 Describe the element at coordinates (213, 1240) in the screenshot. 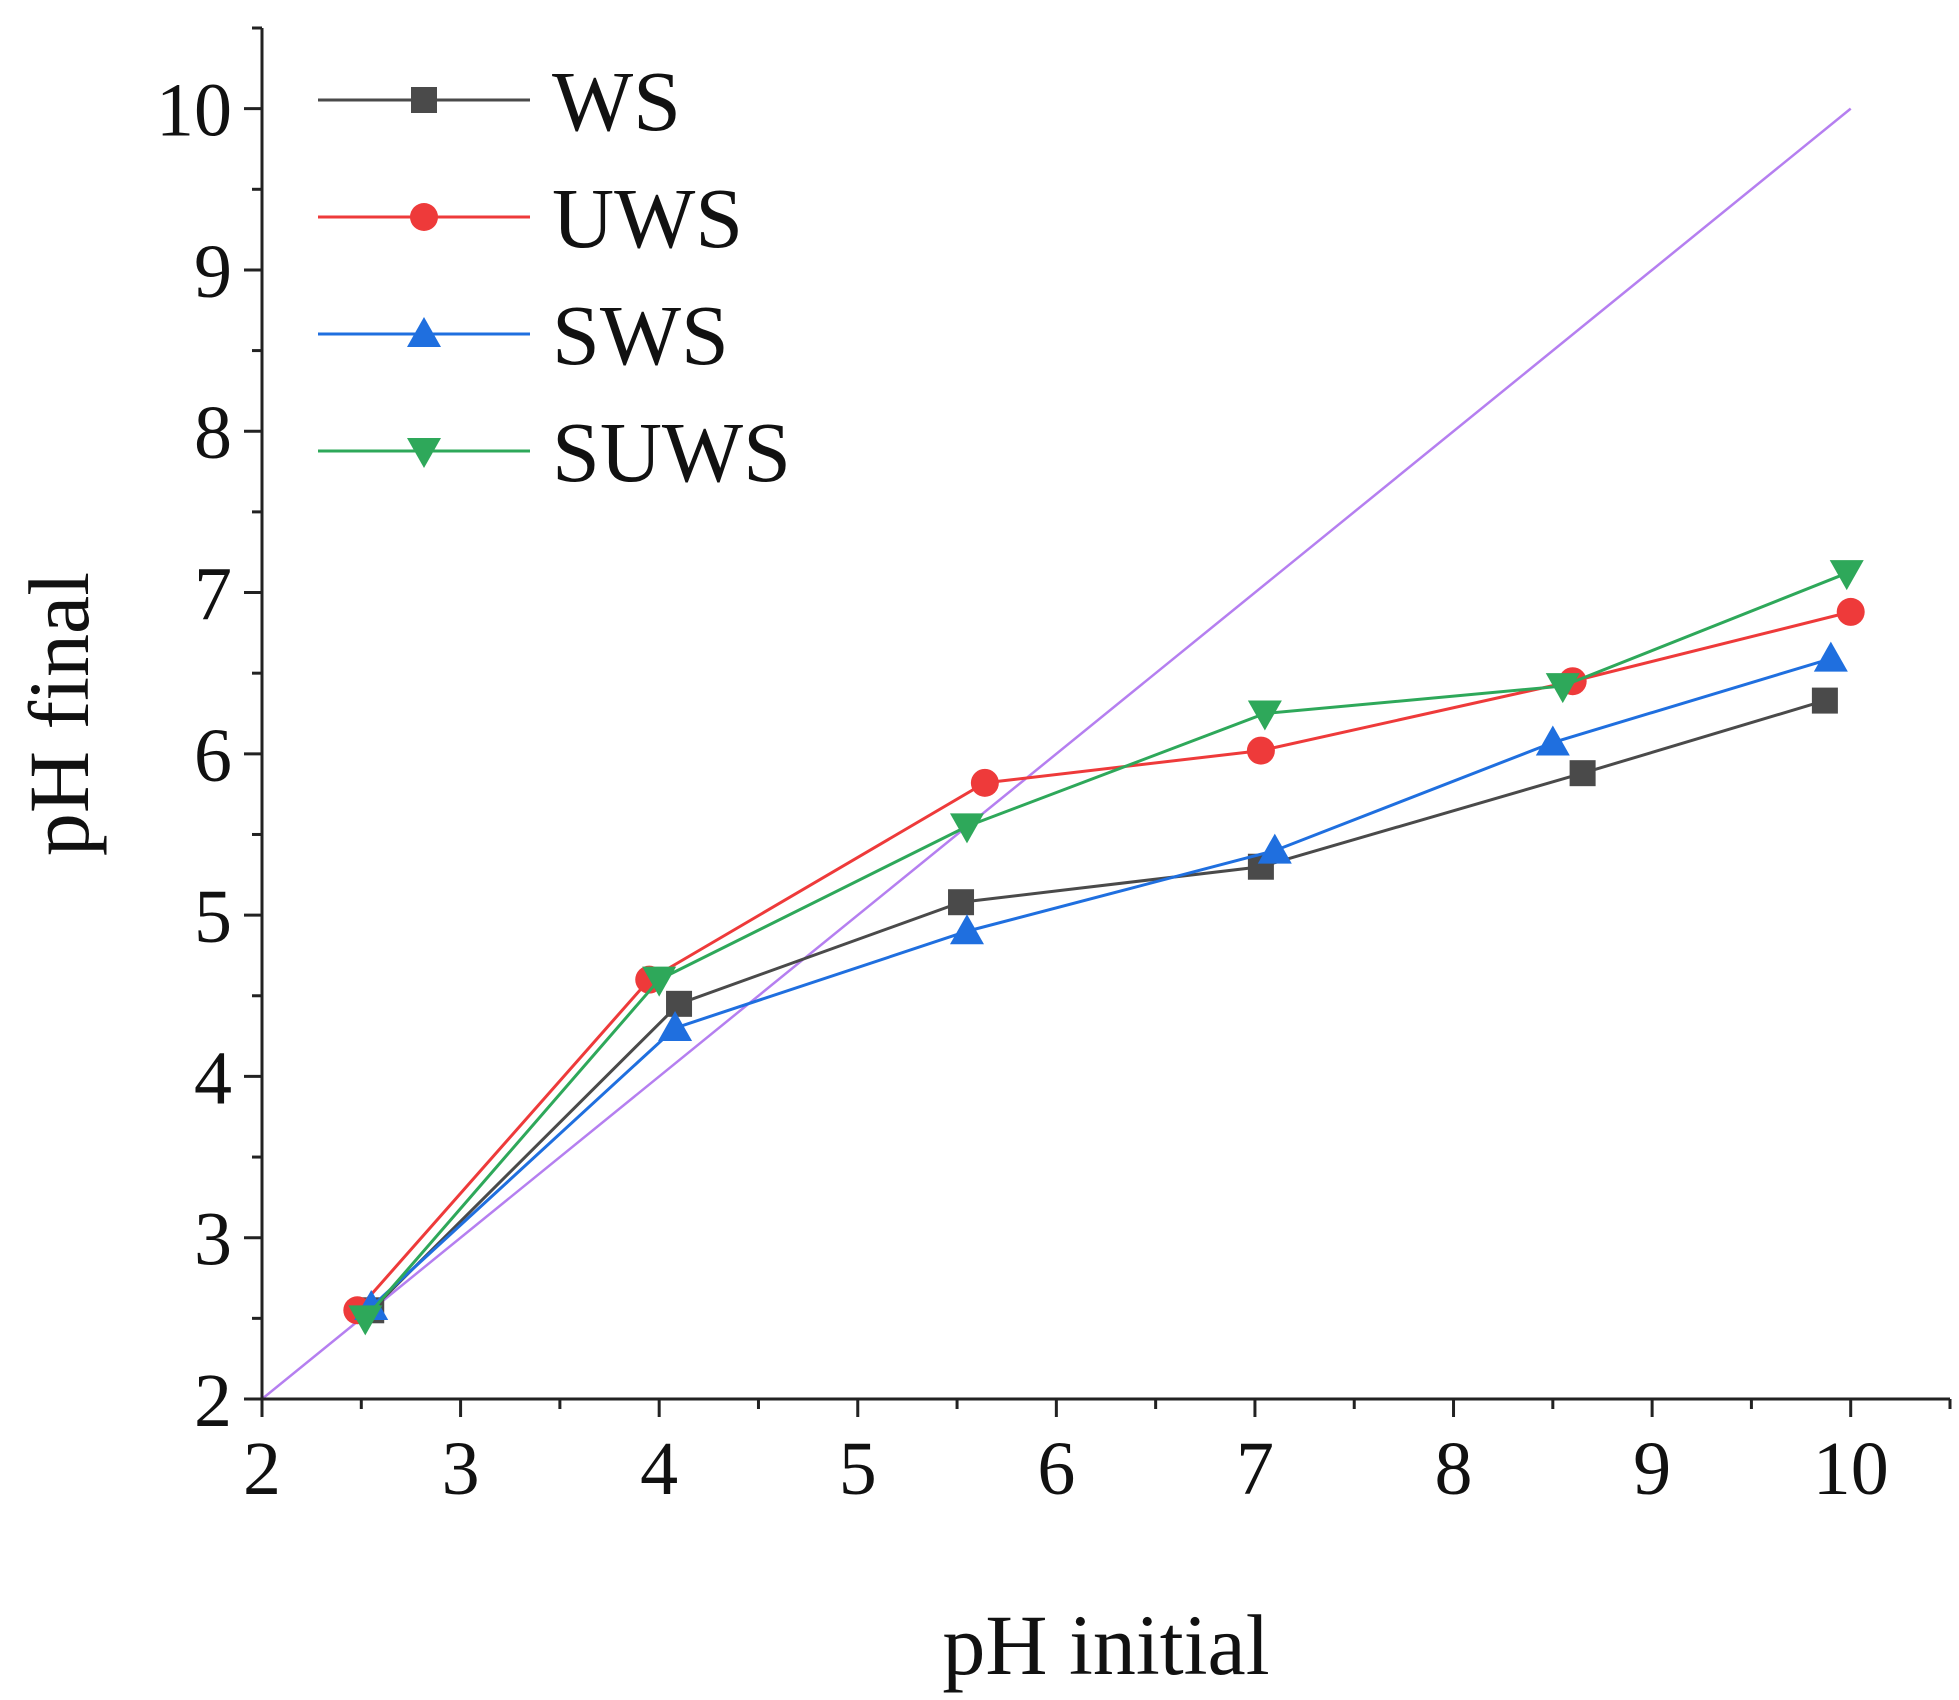

I see `y-tick-label: 3` at that location.